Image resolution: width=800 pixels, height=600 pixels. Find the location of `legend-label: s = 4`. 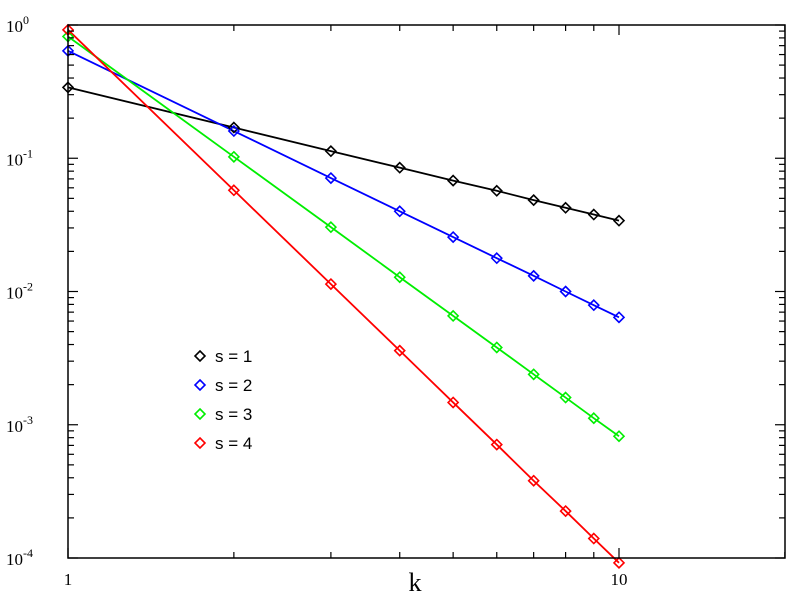

legend-label: s = 4 is located at coordinates (233, 443).